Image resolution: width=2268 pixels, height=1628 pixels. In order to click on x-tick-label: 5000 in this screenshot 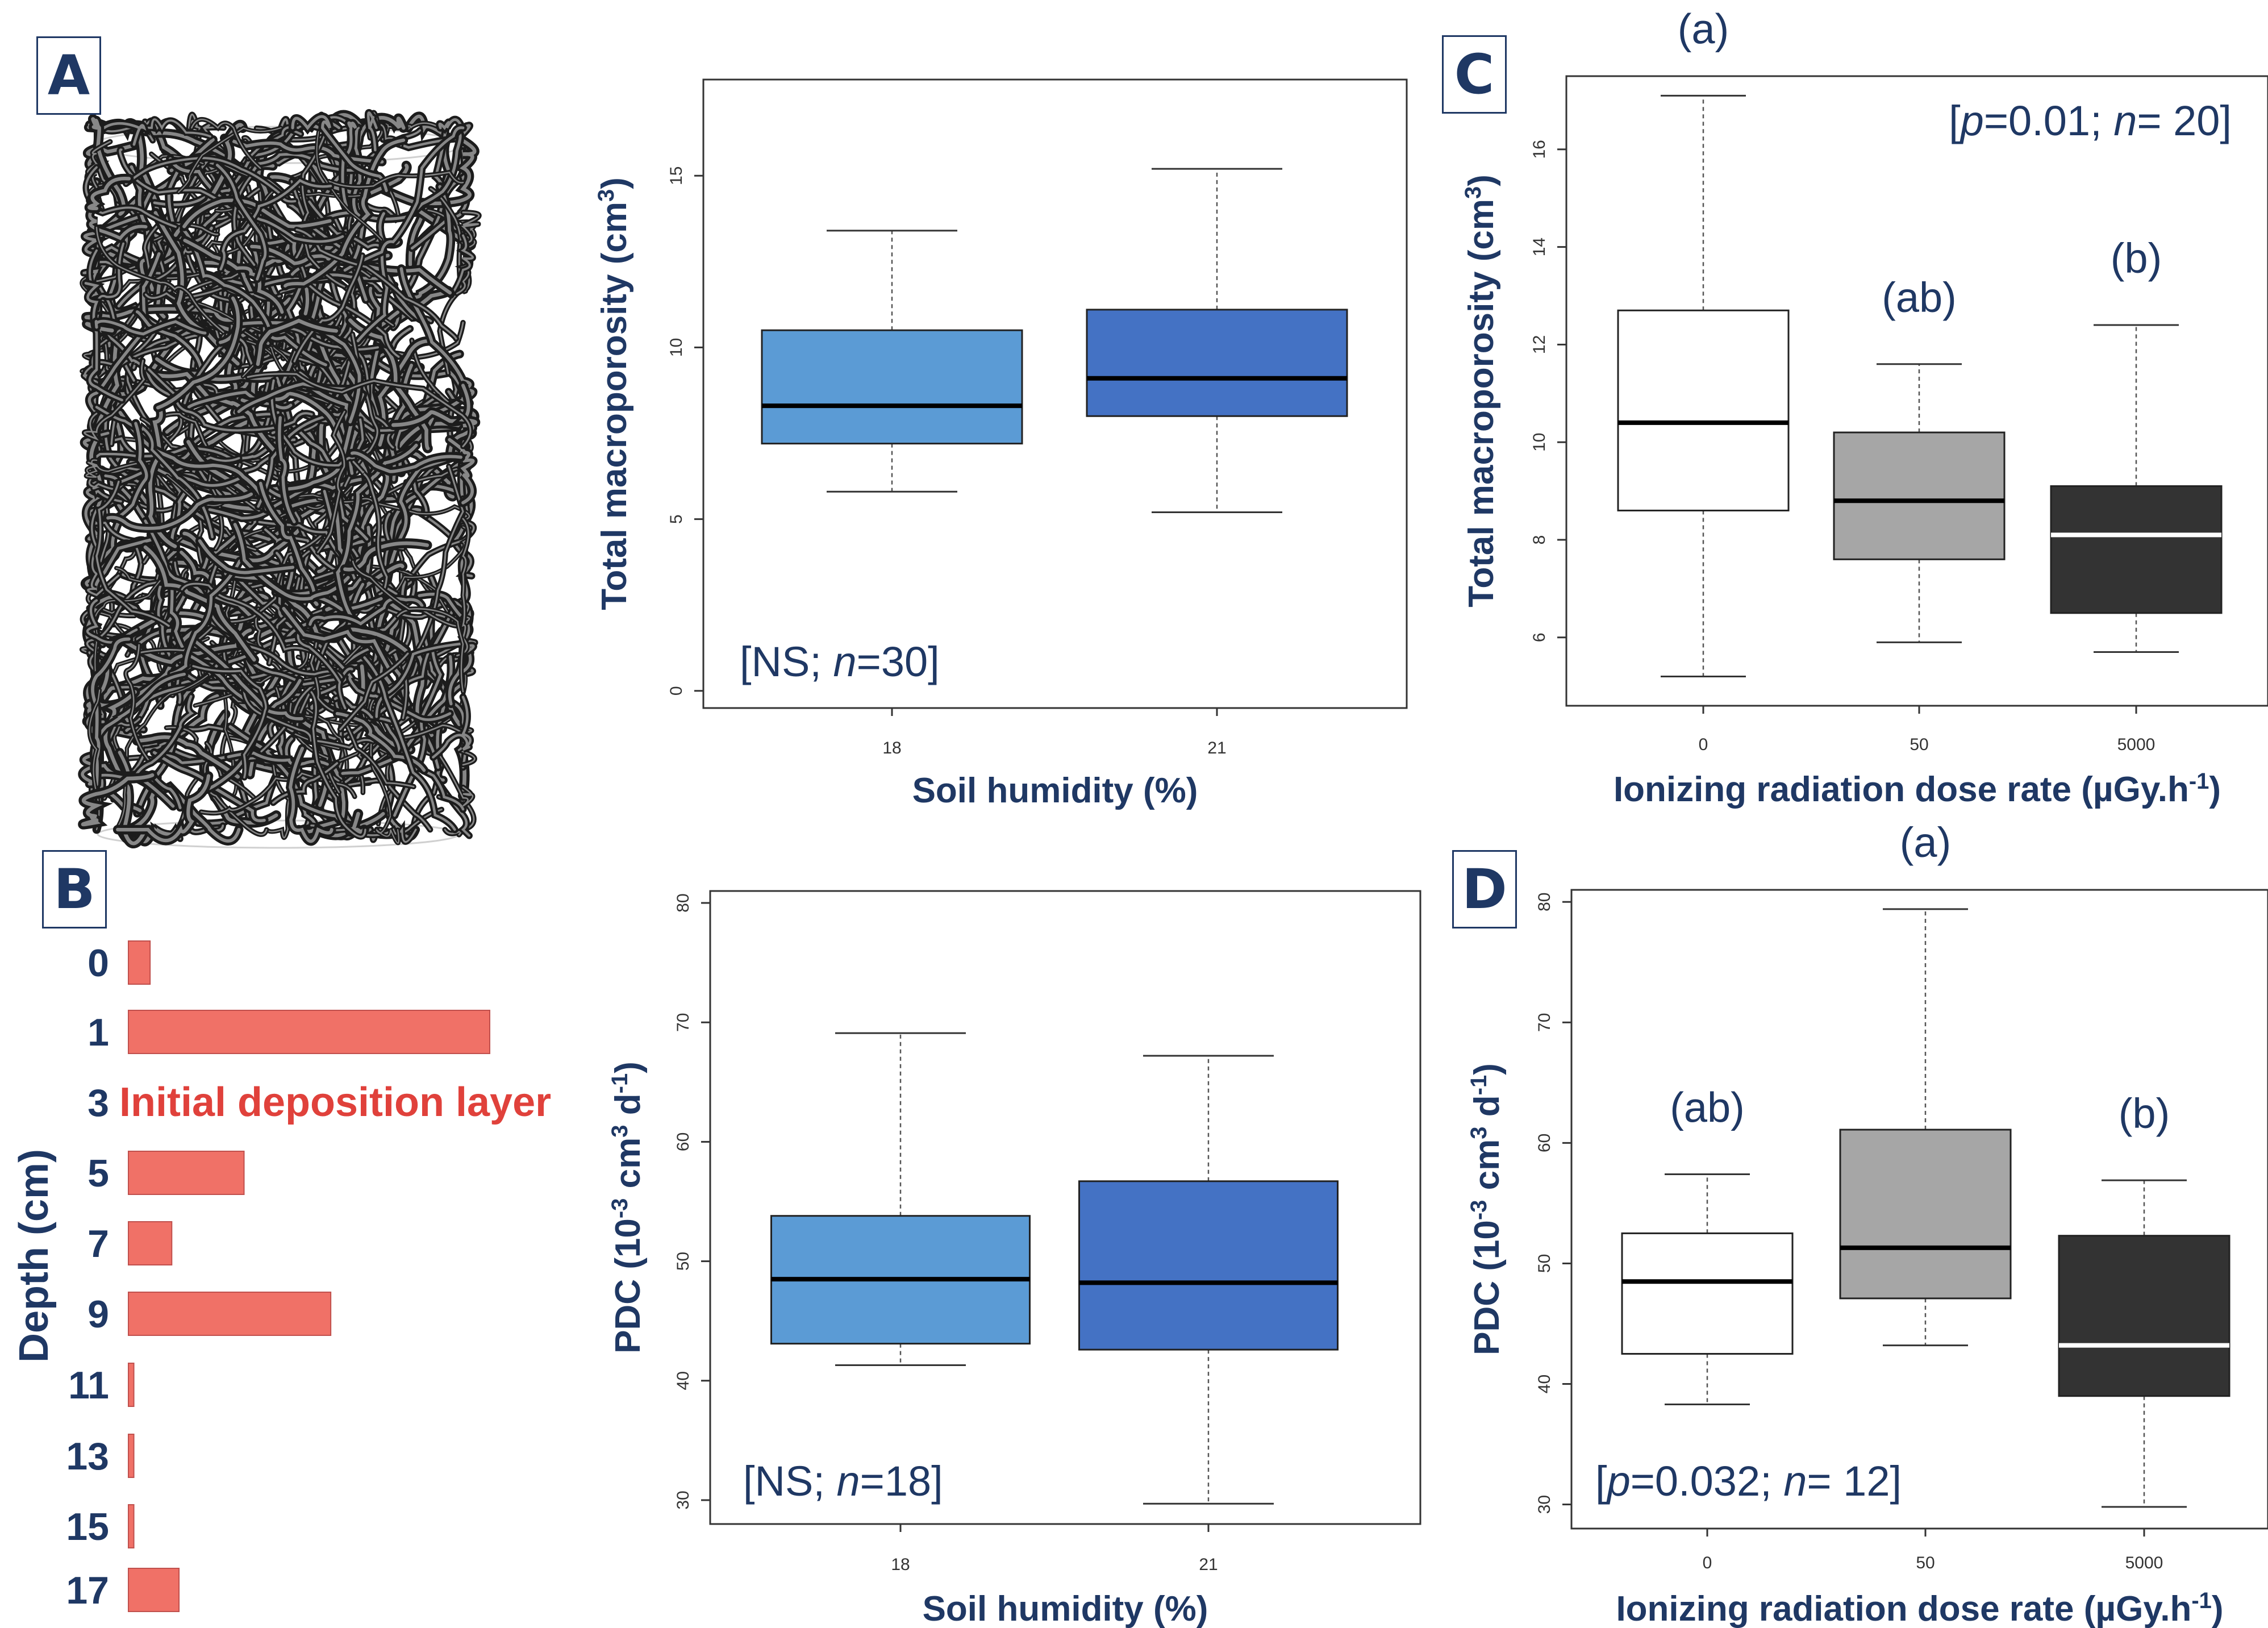, I will do `click(2136, 745)`.